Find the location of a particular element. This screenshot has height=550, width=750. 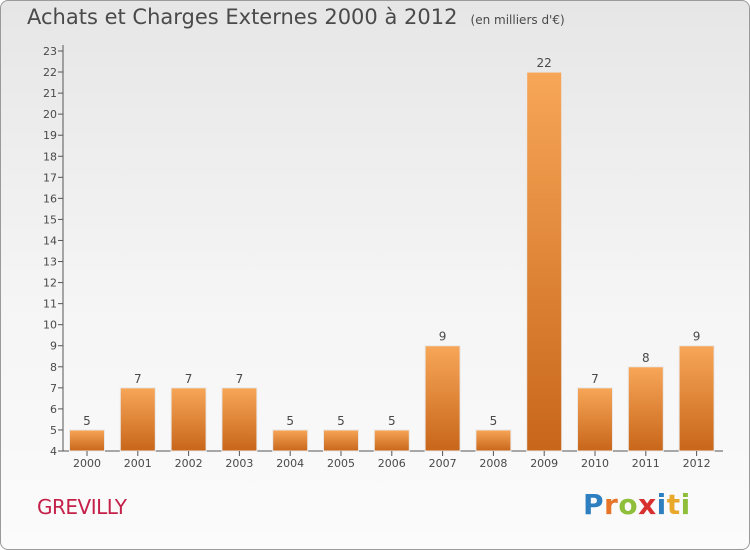

commune-name: GREVILLY is located at coordinates (82, 507).